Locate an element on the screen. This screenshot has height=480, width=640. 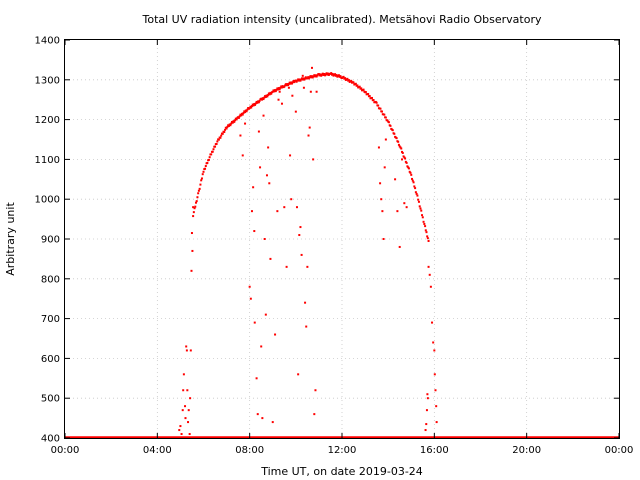
x-tick-label: 16:00 is located at coordinates (434, 450).